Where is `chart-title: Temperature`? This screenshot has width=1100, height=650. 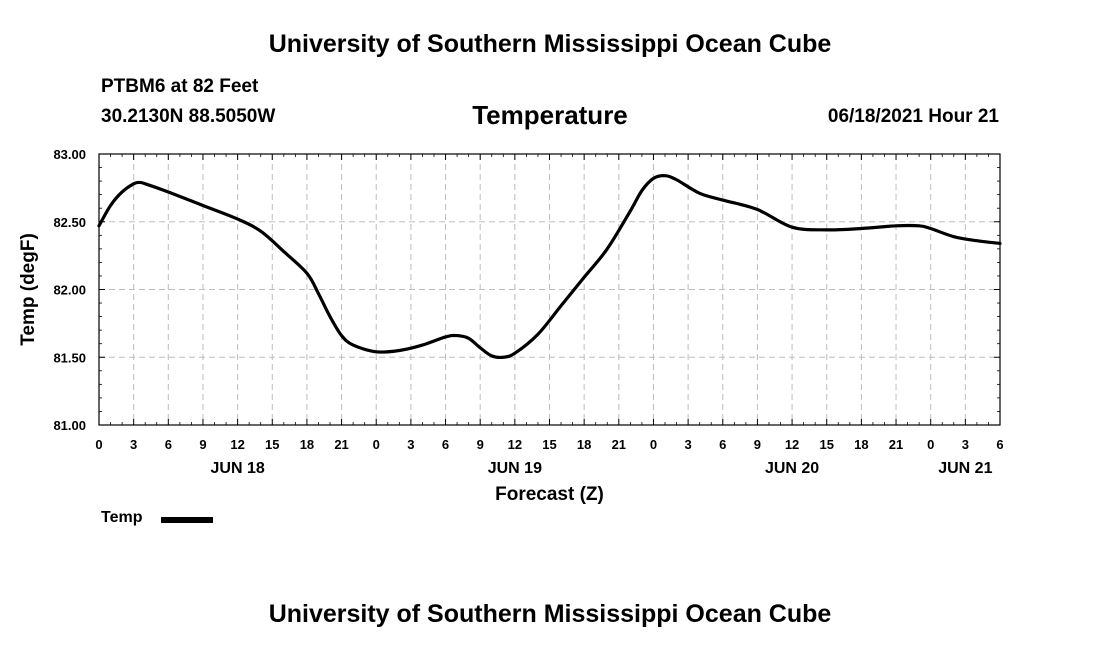
chart-title: Temperature is located at coordinates (550, 115).